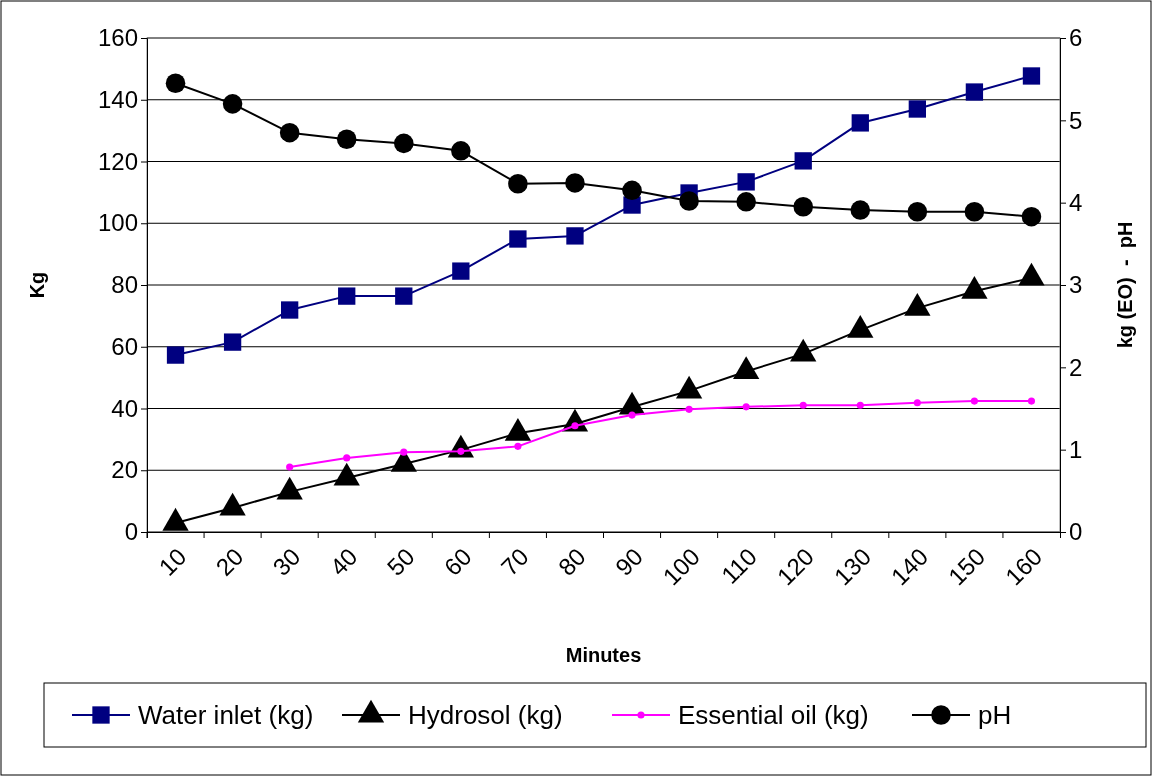 The width and height of the screenshot is (1154, 778). Describe the element at coordinates (172, 561) in the screenshot. I see `x-tick-label: 10` at that location.